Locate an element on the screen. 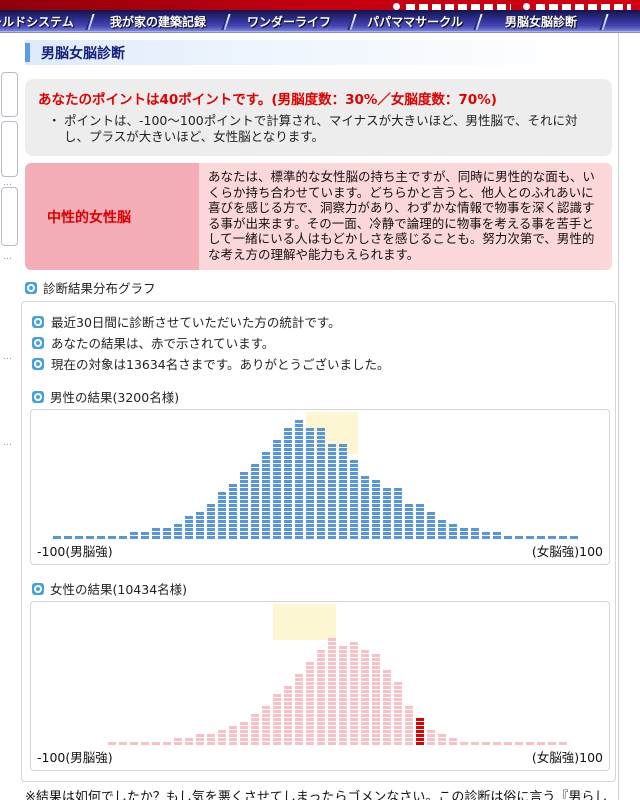  graph-section-title: 診断結果分布グラフ is located at coordinates (99, 288).